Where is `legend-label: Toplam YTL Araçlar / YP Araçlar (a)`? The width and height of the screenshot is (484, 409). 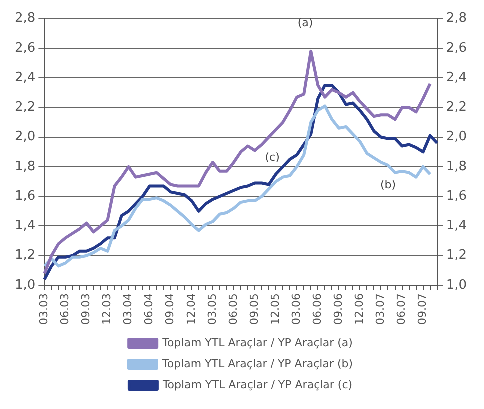
legend-label: Toplam YTL Araçlar / YP Araçlar (a) is located at coordinates (257, 343).